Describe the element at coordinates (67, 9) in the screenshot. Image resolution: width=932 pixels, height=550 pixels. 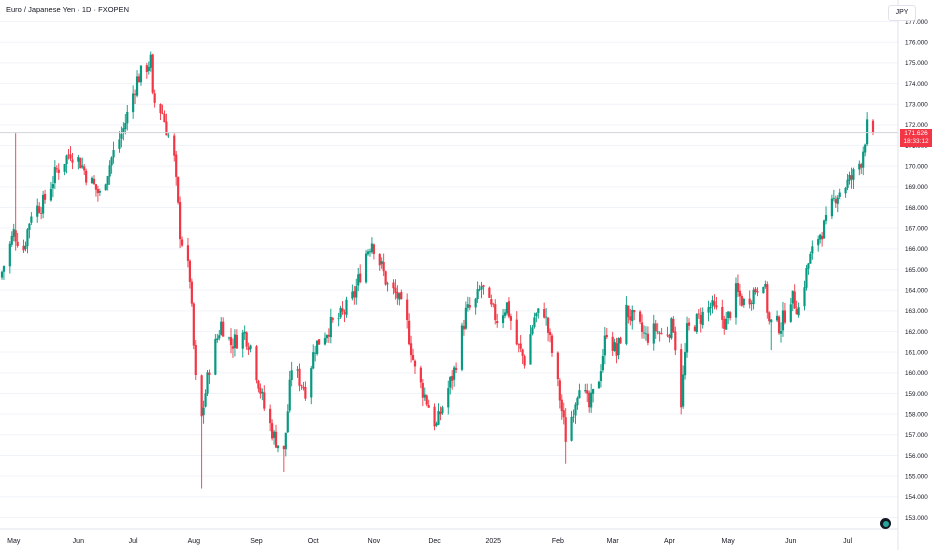
I see `symbol-title: Euro / Japanese Yen · 1D · FXOPEN` at that location.